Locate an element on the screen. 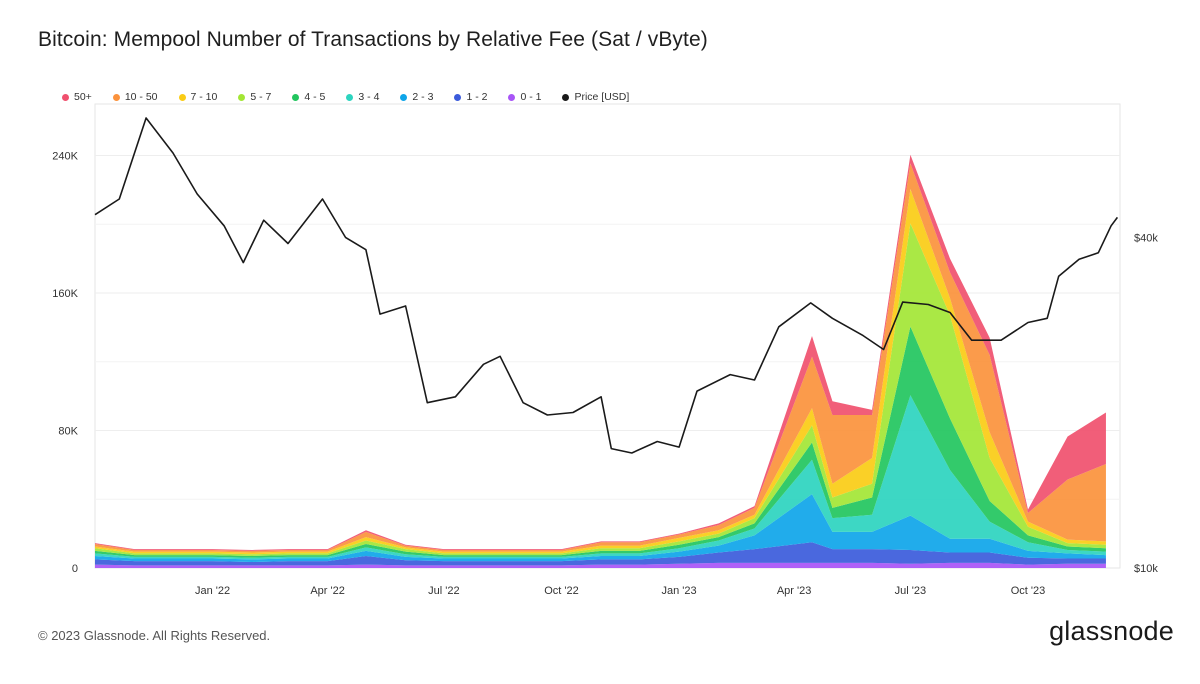  legend-item: 1 - 2 is located at coordinates (470, 97).